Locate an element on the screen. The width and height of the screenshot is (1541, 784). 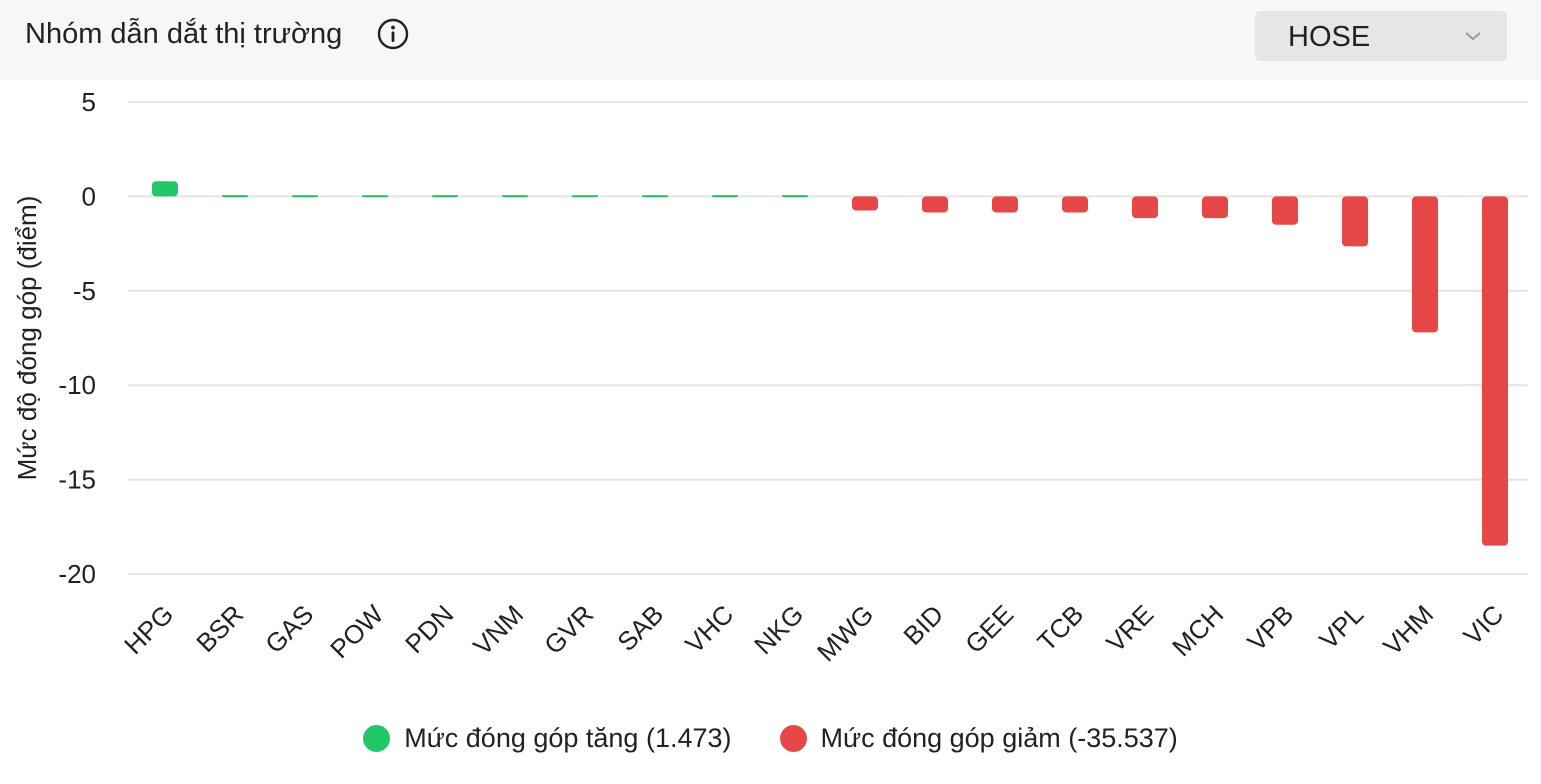
x-tick-label: NKG is located at coordinates (778, 629).